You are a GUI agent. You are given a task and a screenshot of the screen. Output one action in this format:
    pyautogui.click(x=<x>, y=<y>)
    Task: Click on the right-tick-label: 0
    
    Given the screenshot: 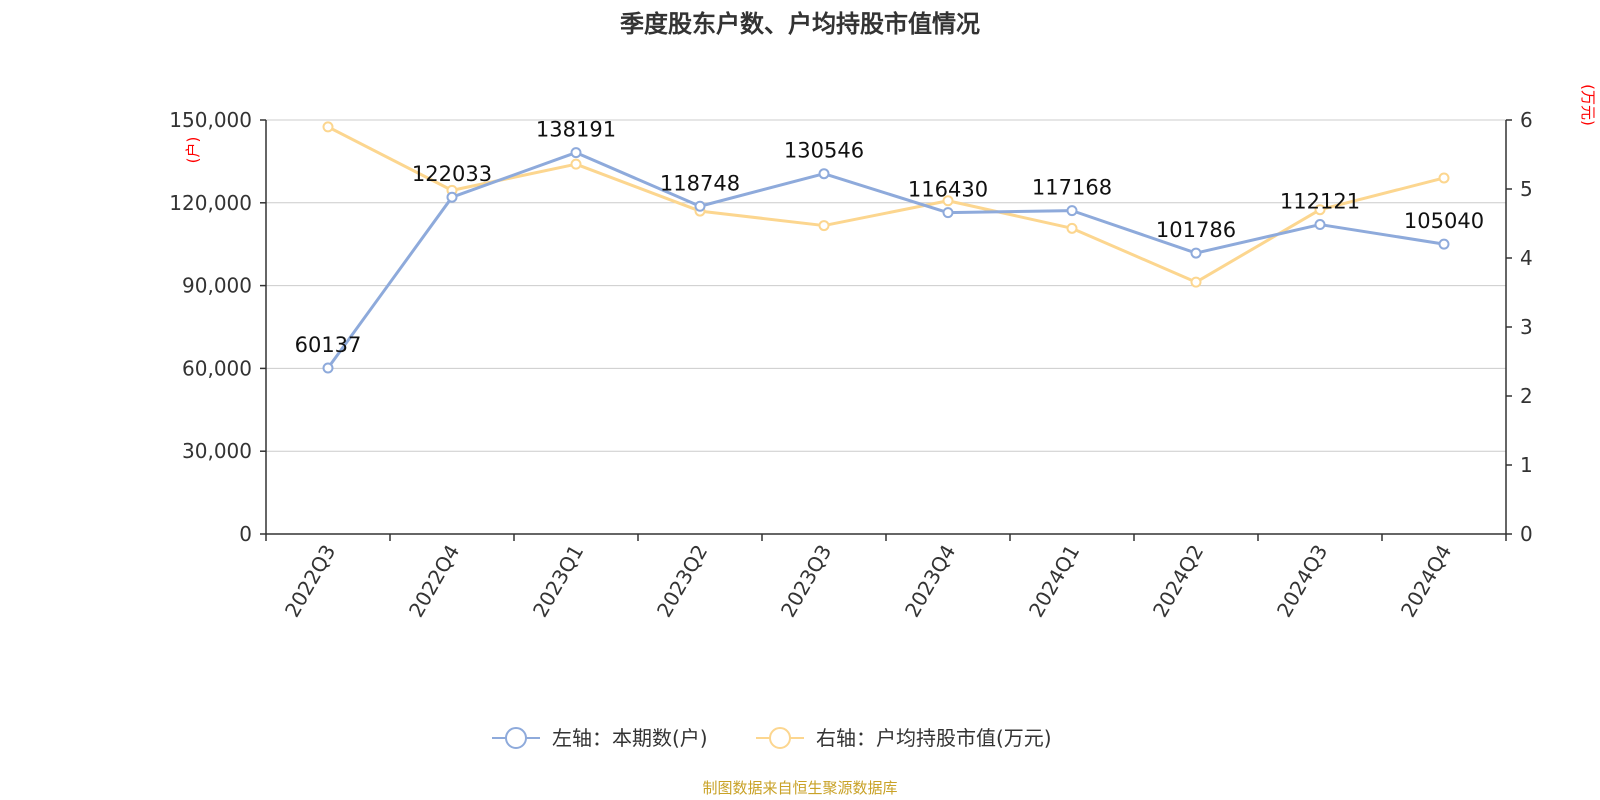 What is the action you would take?
    pyautogui.click(x=1526, y=534)
    